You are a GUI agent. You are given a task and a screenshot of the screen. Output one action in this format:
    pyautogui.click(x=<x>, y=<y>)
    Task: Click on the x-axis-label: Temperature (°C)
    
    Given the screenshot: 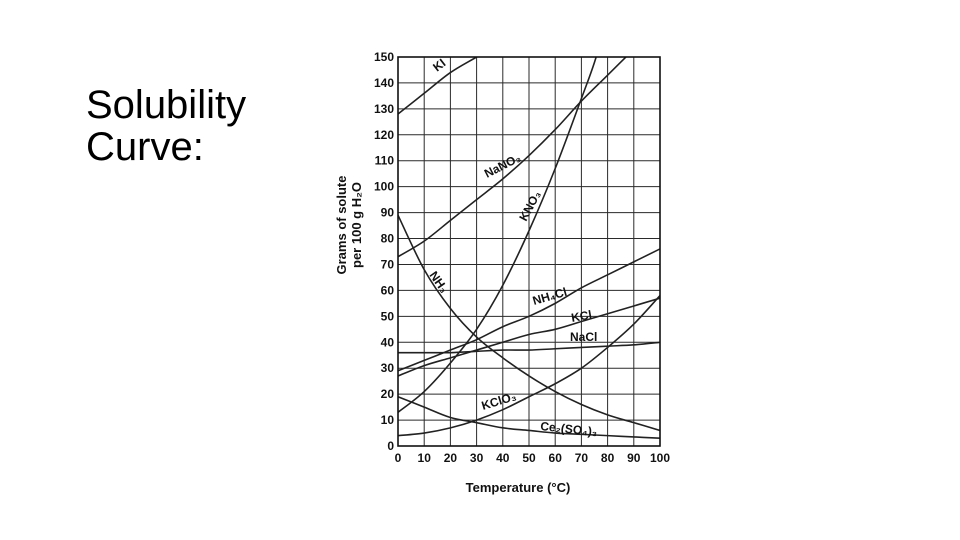 What is the action you would take?
    pyautogui.click(x=518, y=487)
    